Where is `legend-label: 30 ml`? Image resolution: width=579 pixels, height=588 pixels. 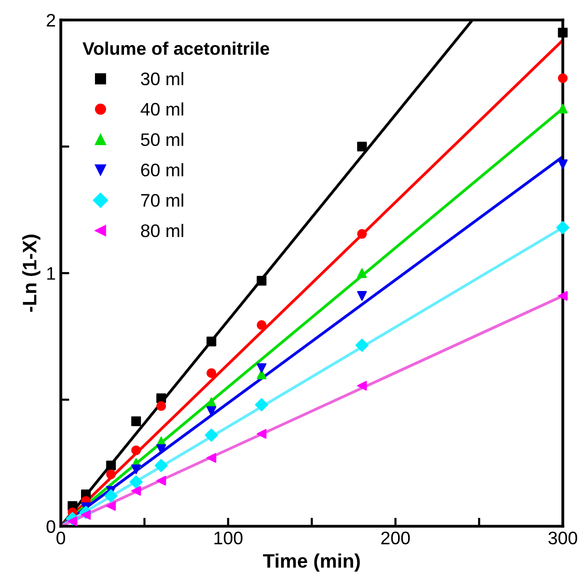 legend-label: 30 ml is located at coordinates (162, 79).